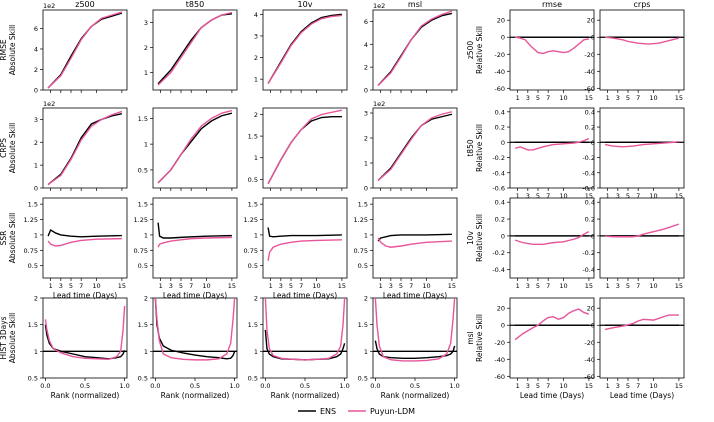 Image resolution: width=714 pixels, height=422 pixels. What do you see at coordinates (552, 4) in the screenshot?
I see `panel-title: rmse` at bounding box center [552, 4].